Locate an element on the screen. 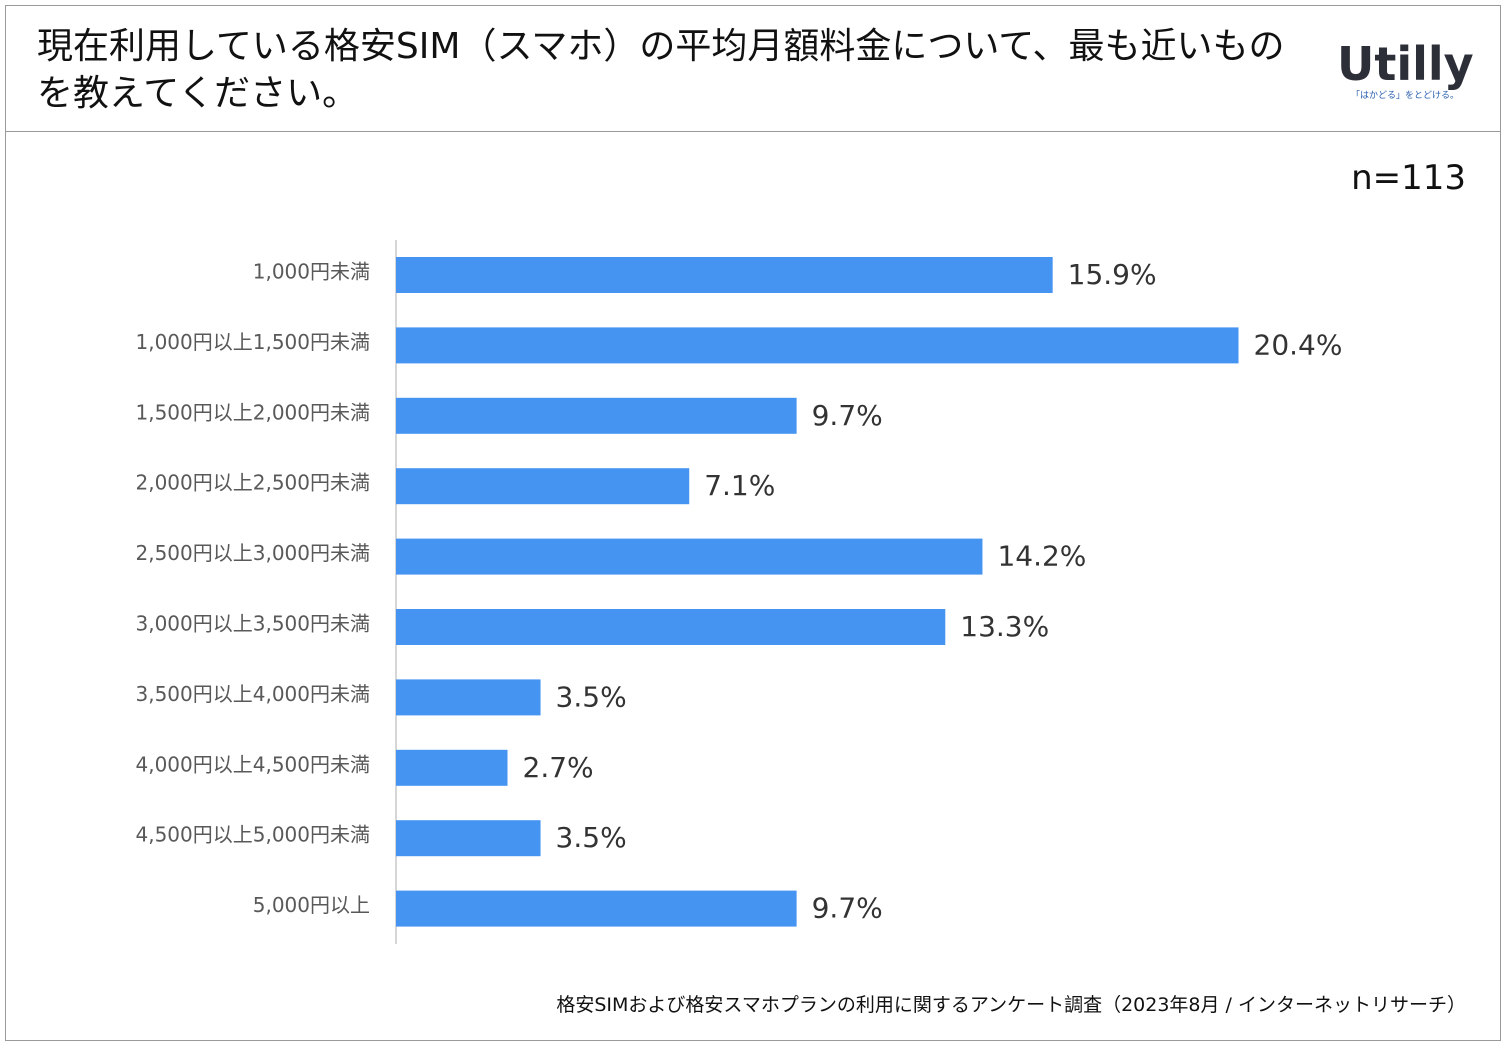  category-label: 2,000円以上2,500円未満 is located at coordinates (252, 483).